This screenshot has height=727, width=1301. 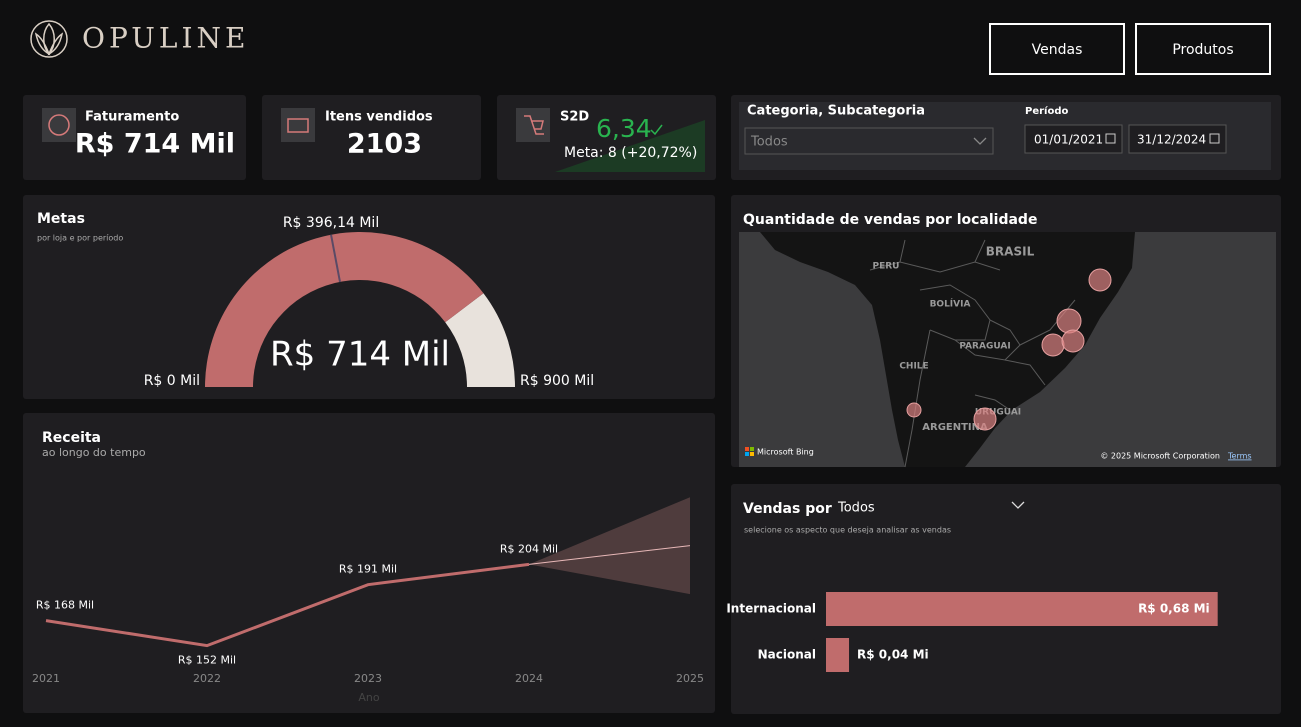 I want to click on map-land, so click(x=947, y=349).